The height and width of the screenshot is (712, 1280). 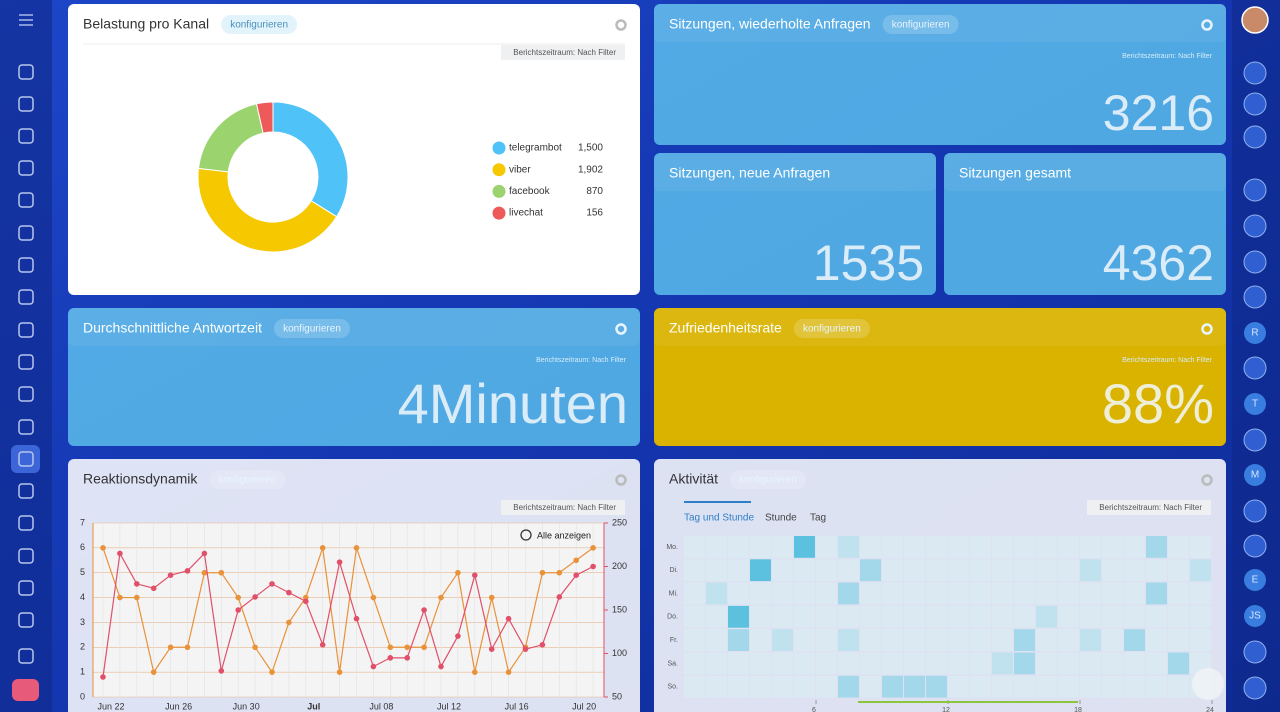 I want to click on nav-app-icon, so click(x=25, y=690).